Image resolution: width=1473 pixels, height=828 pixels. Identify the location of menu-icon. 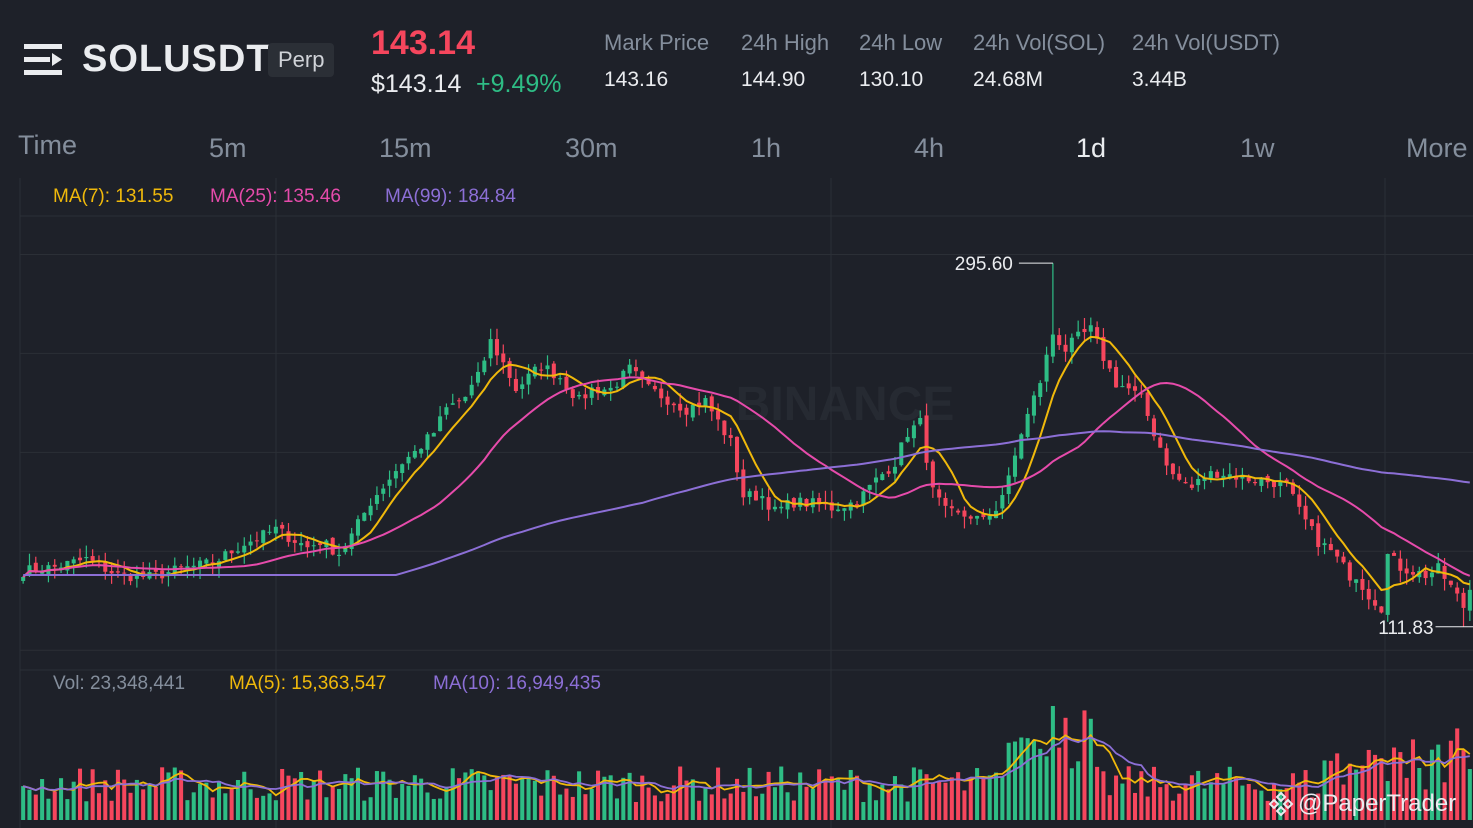
(44, 60).